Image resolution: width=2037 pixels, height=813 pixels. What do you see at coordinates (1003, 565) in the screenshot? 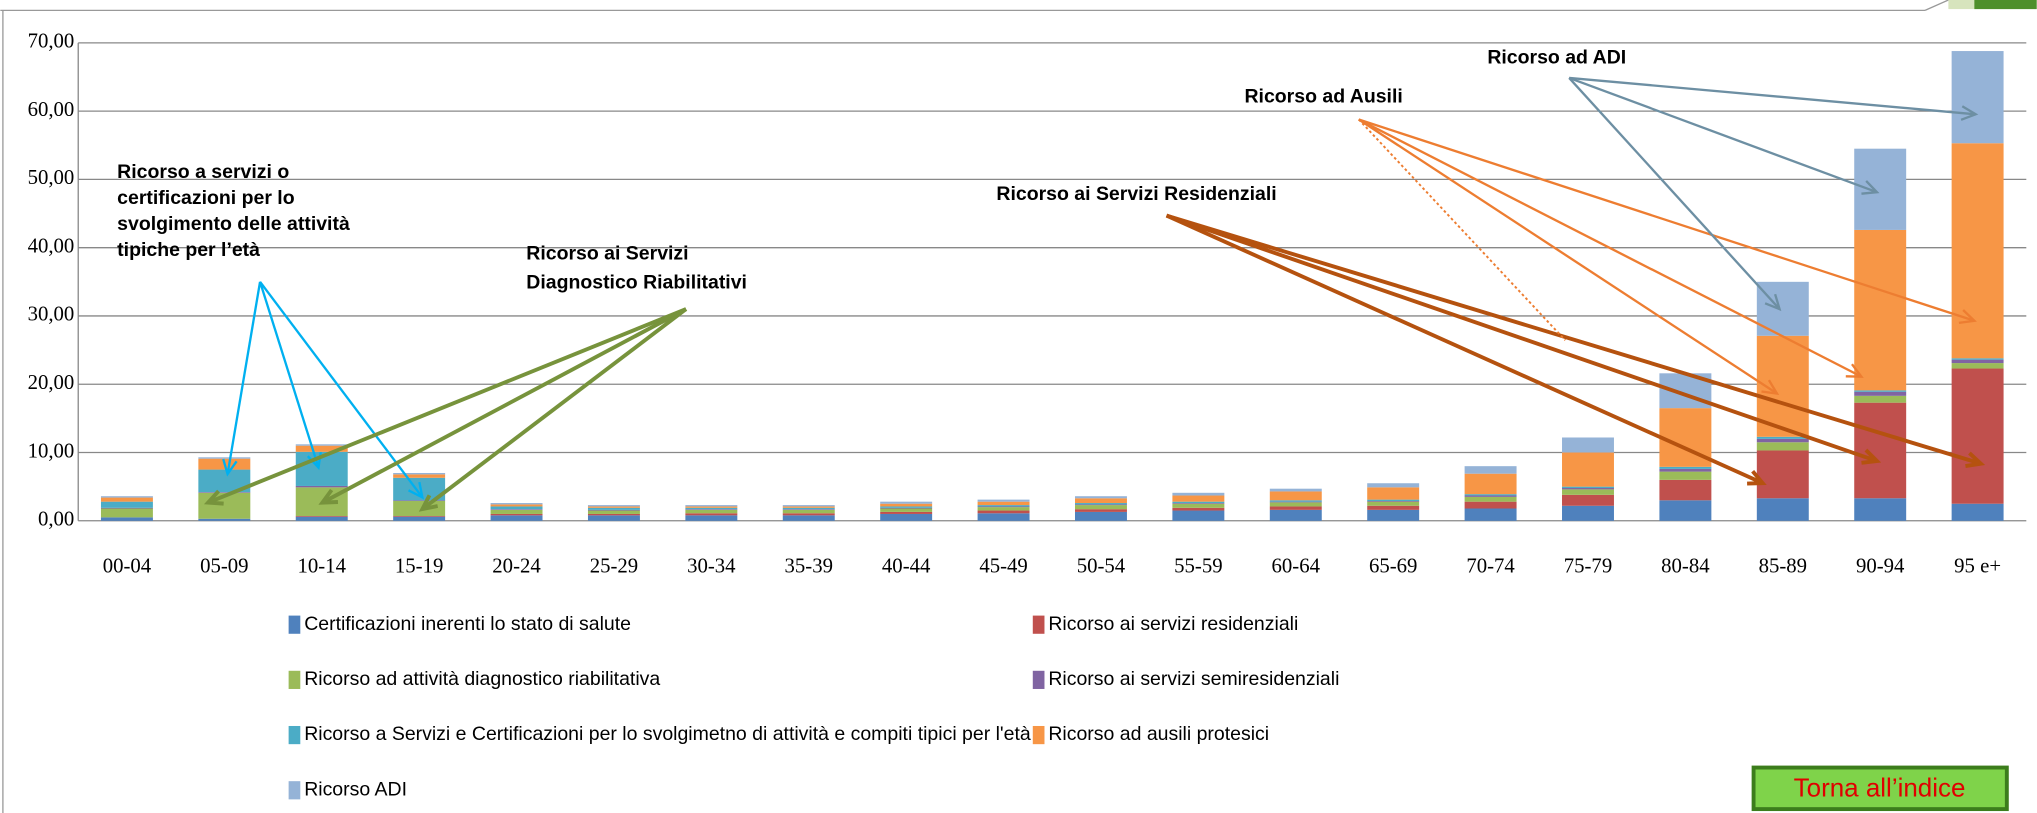
I see `x-tick-label: 45-49` at bounding box center [1003, 565].